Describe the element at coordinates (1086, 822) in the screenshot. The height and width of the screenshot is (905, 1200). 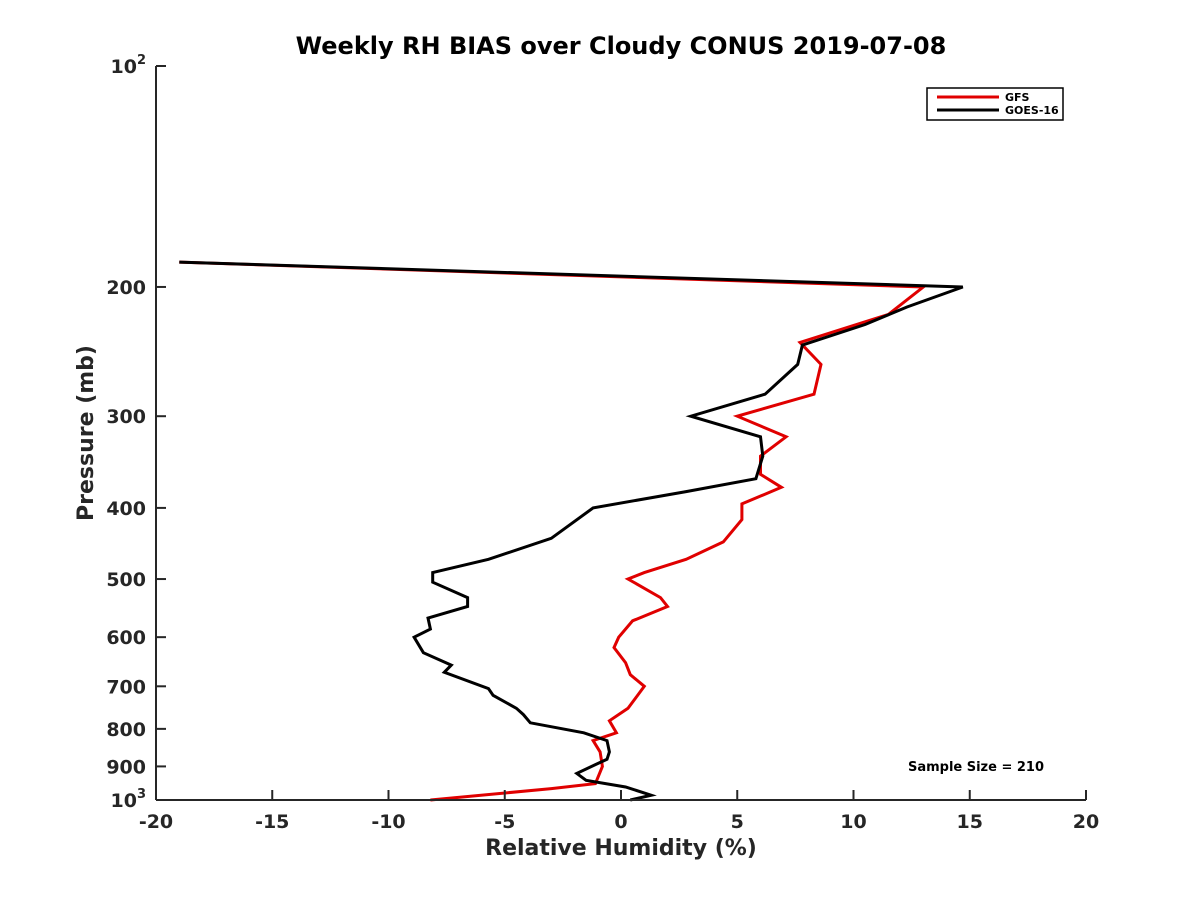
I see `x-tick-label: 20` at that location.